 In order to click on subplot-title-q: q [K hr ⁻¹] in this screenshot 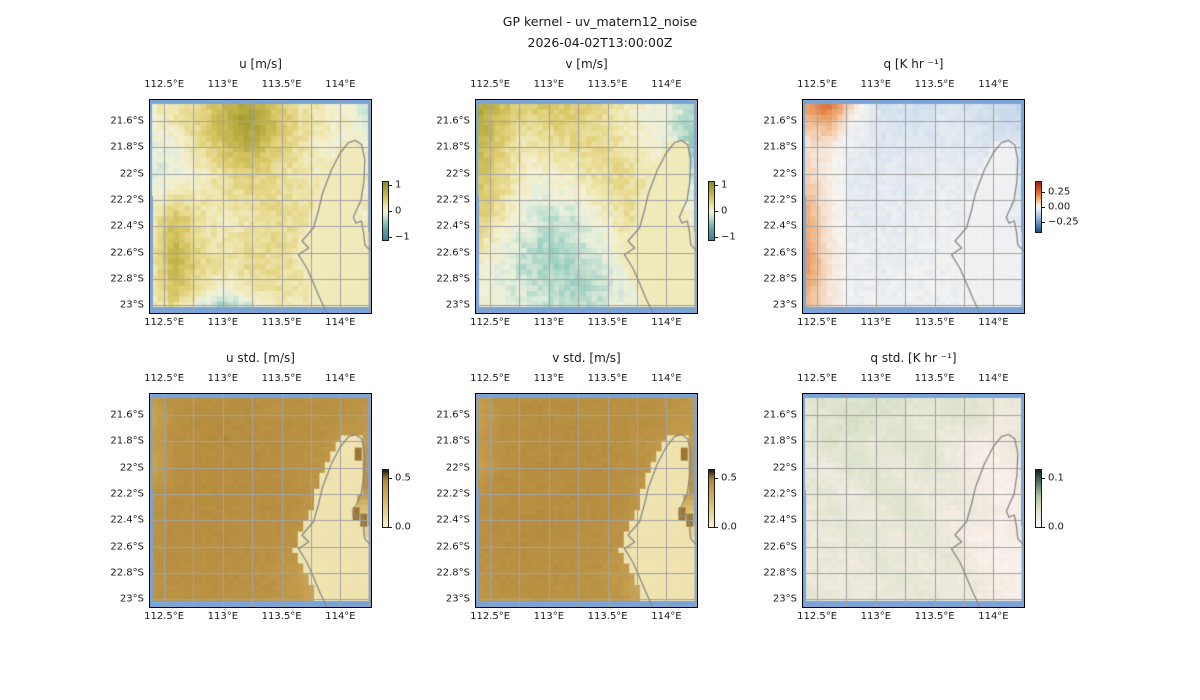, I will do `click(913, 64)`.